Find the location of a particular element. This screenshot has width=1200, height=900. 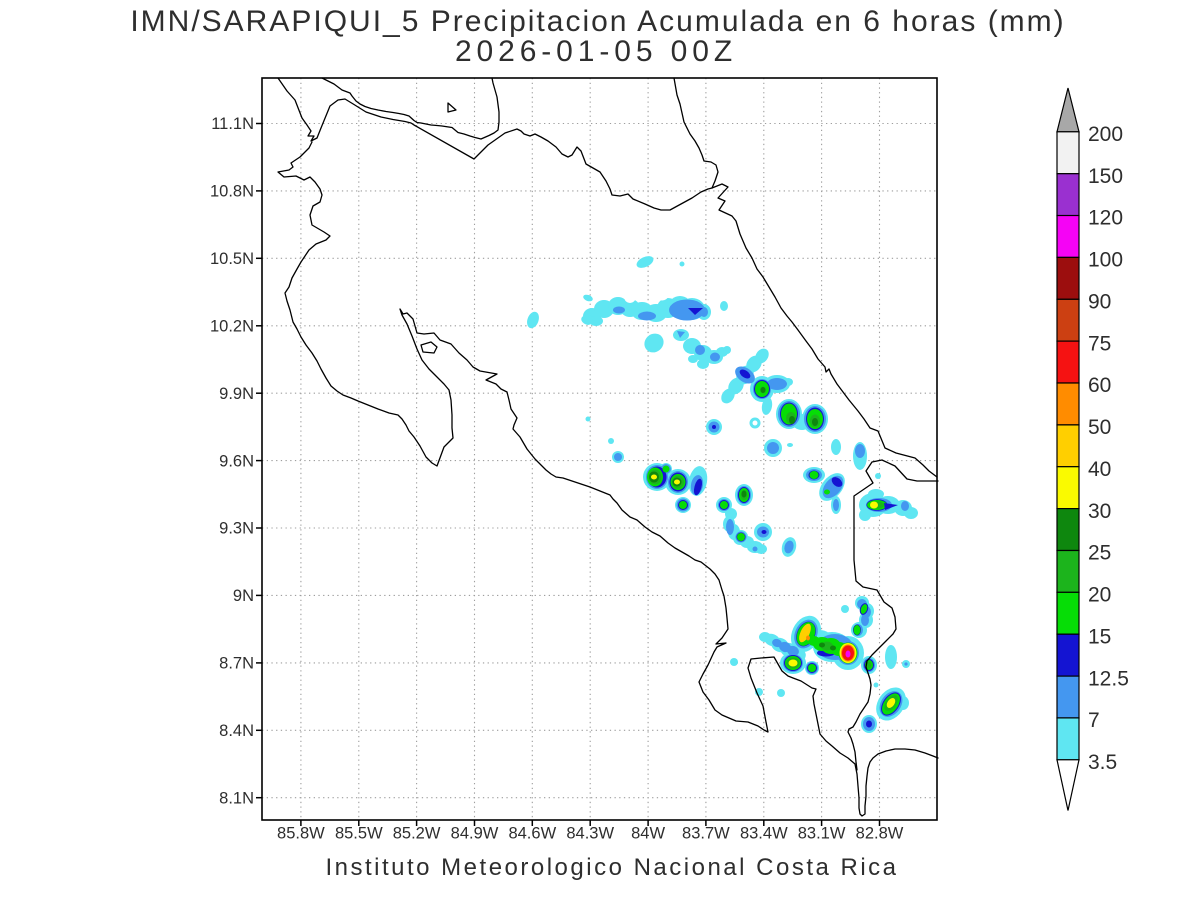

svg-text: 84.6W is located at coordinates (532, 834).